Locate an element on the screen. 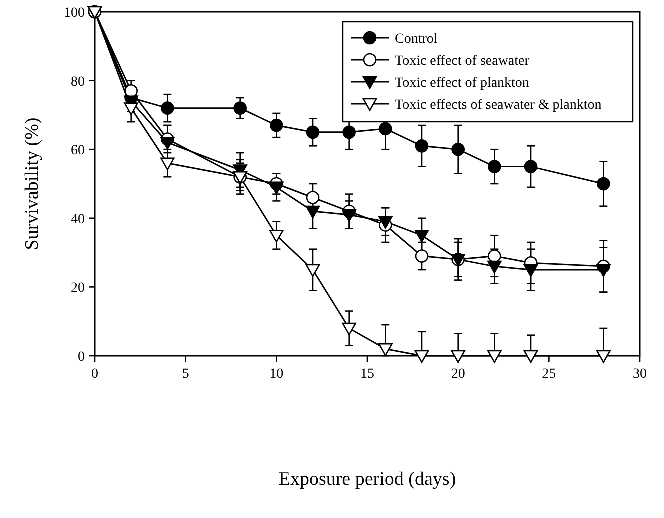  legend-label: Control is located at coordinates (416, 39).